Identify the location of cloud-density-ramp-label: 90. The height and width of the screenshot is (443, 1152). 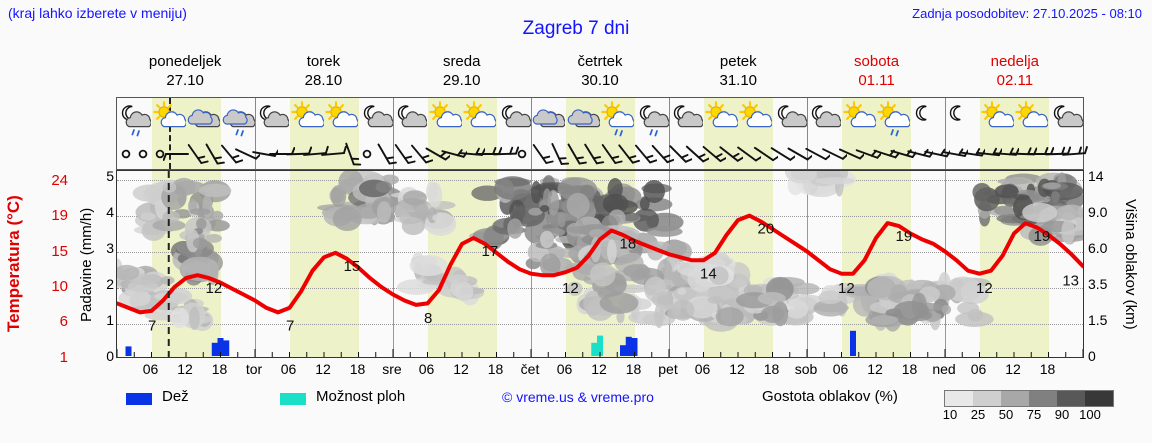
(1062, 414).